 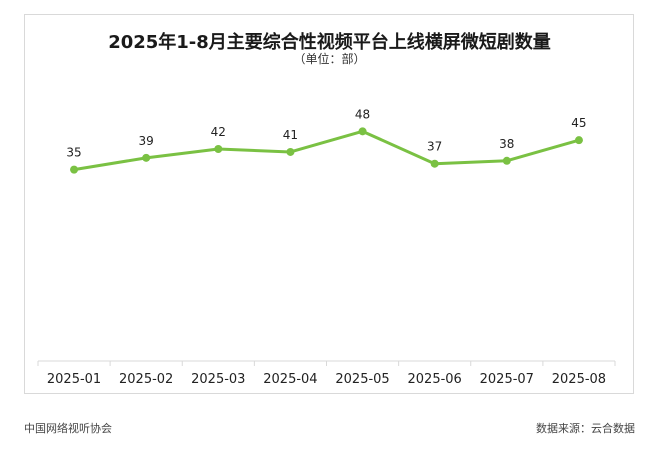 What do you see at coordinates (329, 59) in the screenshot?
I see `chart-subtitle: （单位：部）` at bounding box center [329, 59].